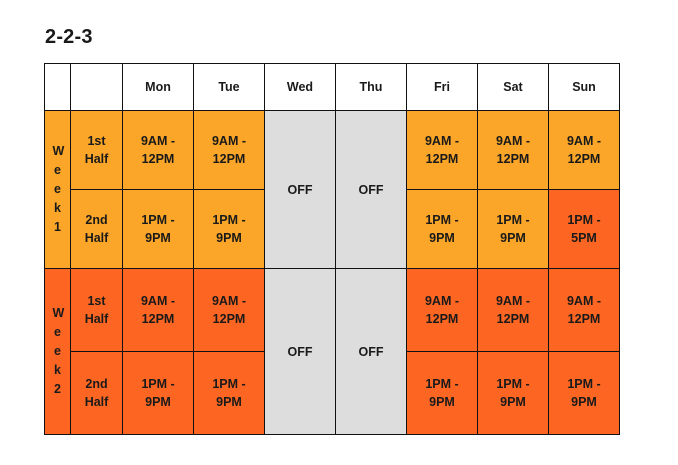 The height and width of the screenshot is (465, 678). Describe the element at coordinates (371, 87) in the screenshot. I see `header-thu: Thu` at that location.